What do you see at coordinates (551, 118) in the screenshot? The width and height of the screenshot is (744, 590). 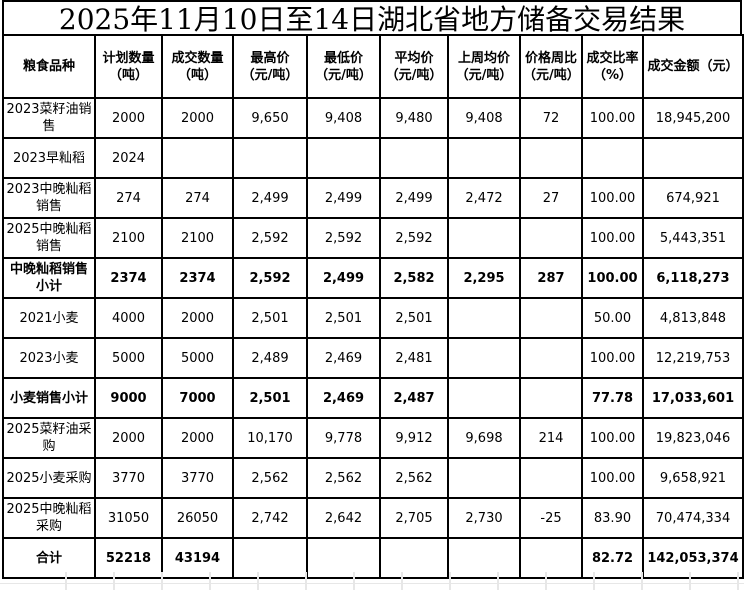 I see `table-cell: 72` at bounding box center [551, 118].